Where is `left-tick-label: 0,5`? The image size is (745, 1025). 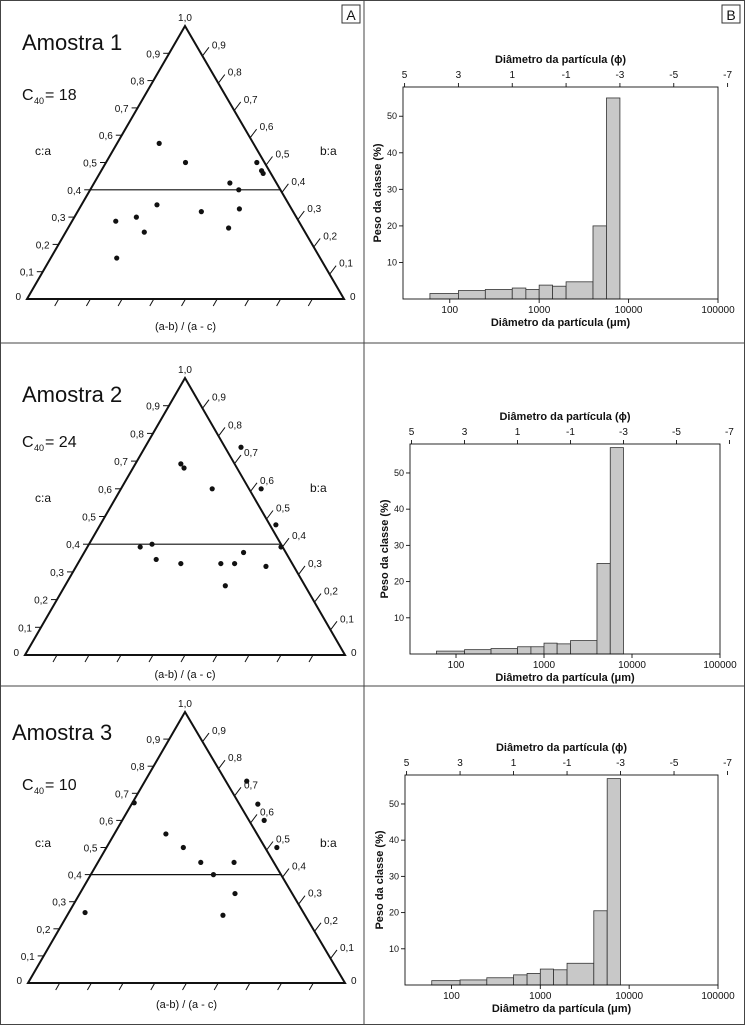
left-tick-label: 0,5 is located at coordinates (89, 518).